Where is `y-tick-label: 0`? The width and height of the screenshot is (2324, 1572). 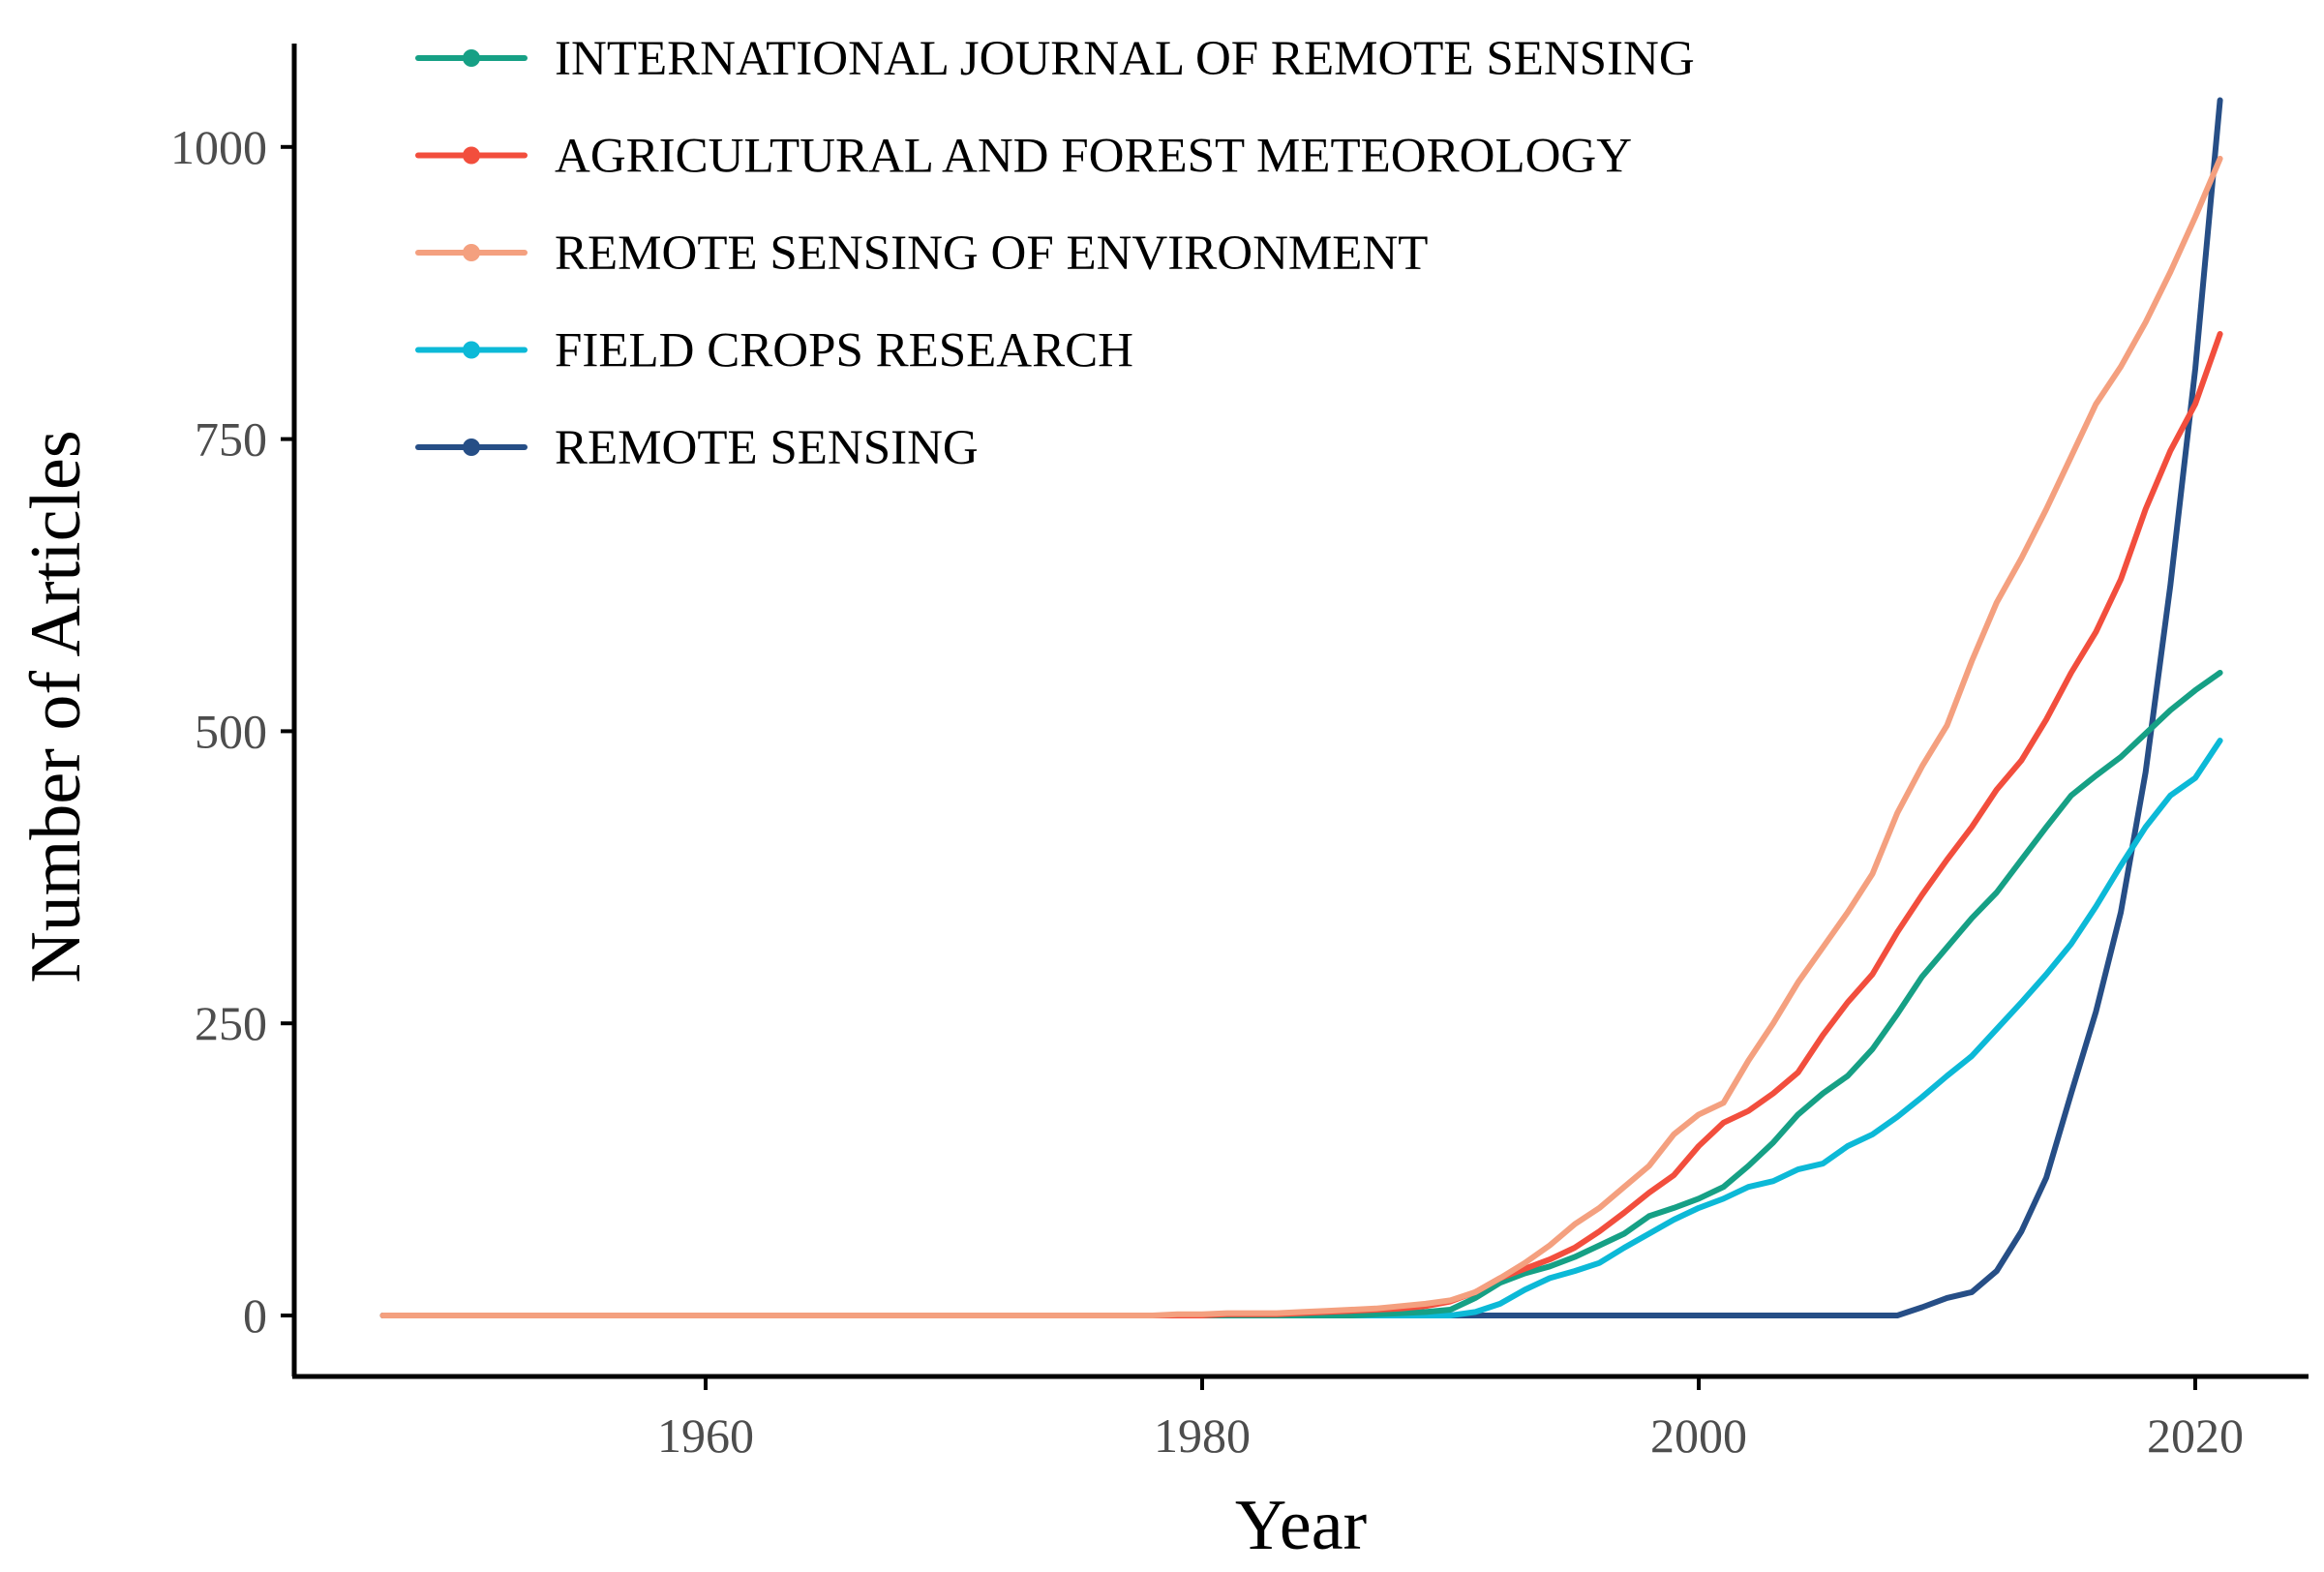
y-tick-label: 0 is located at coordinates (255, 1315).